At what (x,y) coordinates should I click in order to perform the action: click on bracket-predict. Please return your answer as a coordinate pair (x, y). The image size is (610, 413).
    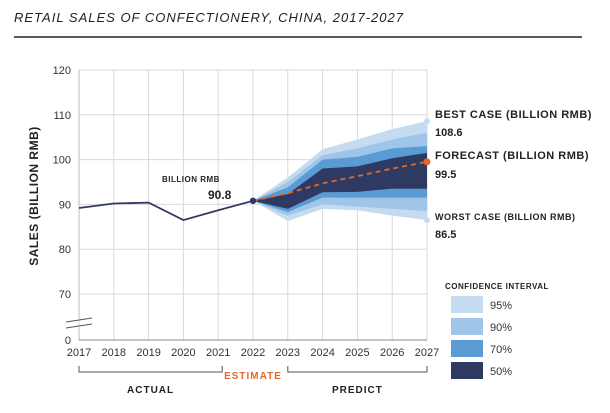
    Looking at the image, I should click on (357, 369).